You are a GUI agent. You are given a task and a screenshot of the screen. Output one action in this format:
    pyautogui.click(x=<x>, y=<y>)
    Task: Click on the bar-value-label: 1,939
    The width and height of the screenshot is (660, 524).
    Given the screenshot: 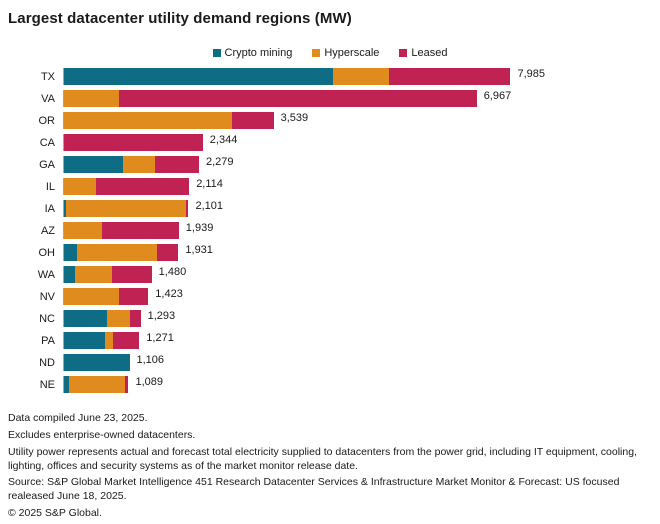 What is the action you would take?
    pyautogui.click(x=199, y=228)
    